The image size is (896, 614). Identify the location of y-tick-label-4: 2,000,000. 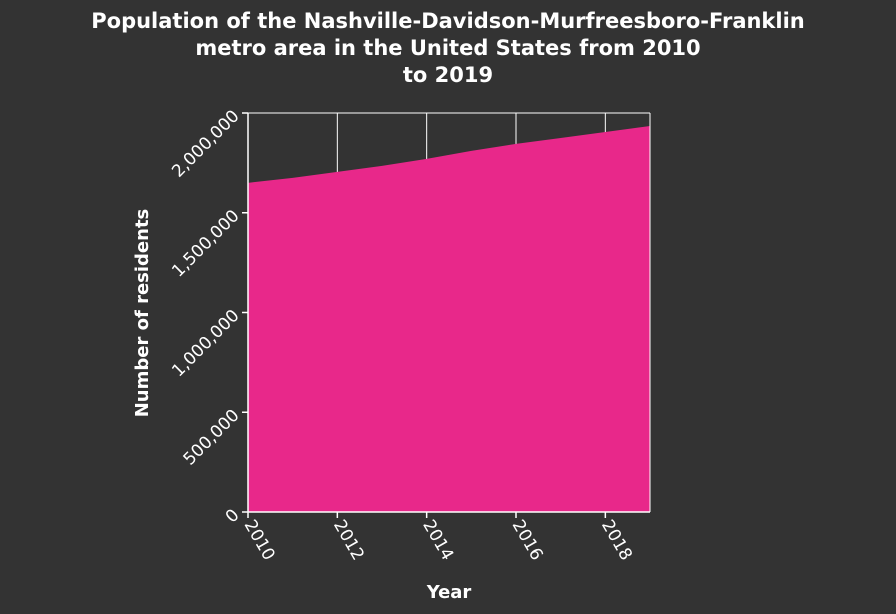
(205, 143).